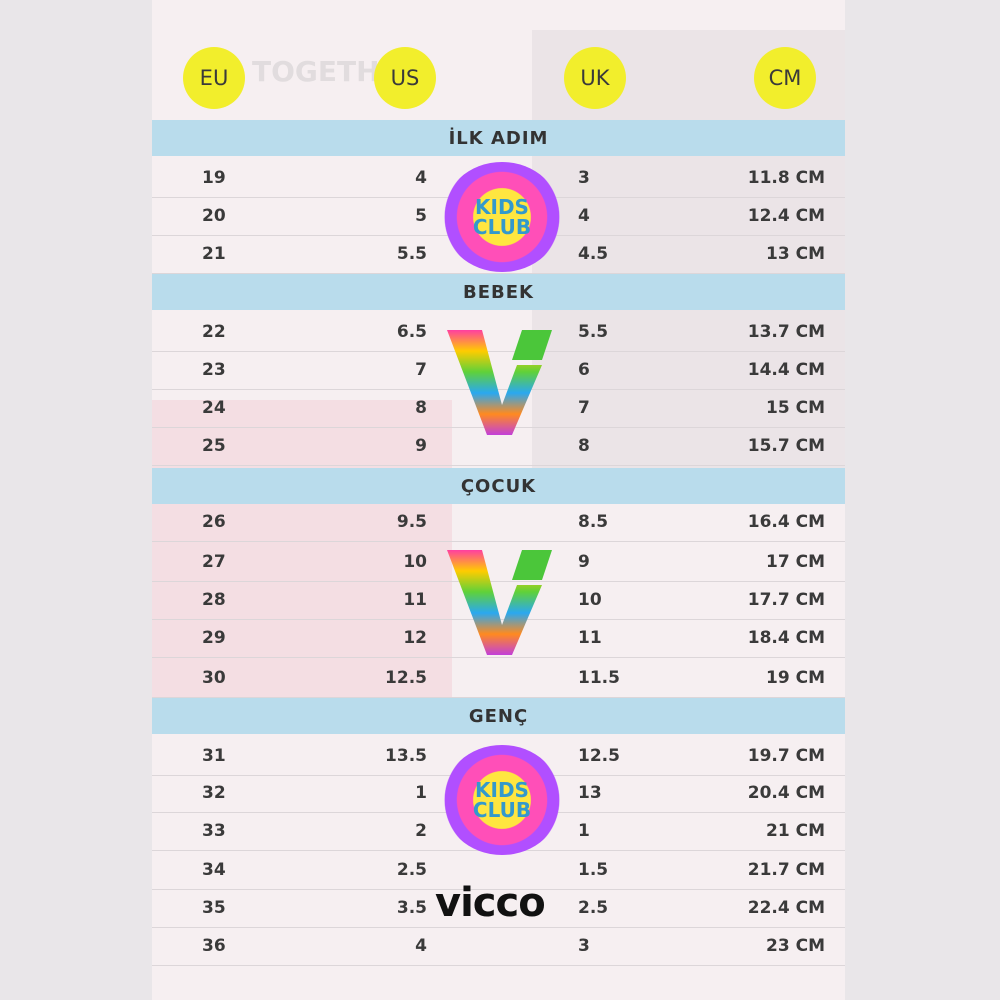  I want to click on cell-us: 2, so click(421, 831).